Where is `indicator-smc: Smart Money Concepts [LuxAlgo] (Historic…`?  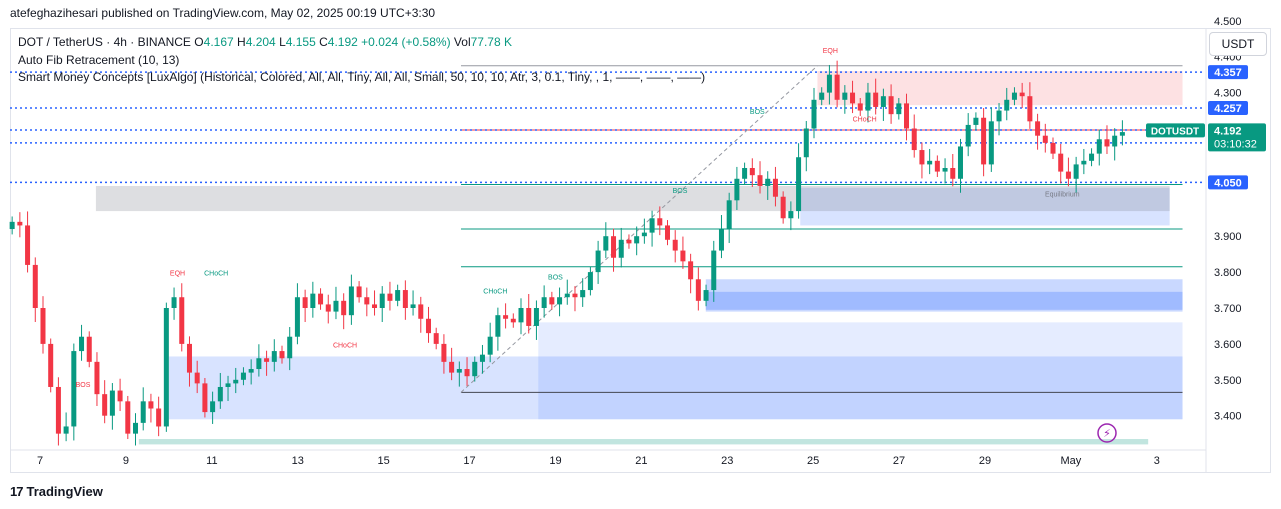 indicator-smc: Smart Money Concepts [LuxAlgo] (Historic… is located at coordinates (362, 77).